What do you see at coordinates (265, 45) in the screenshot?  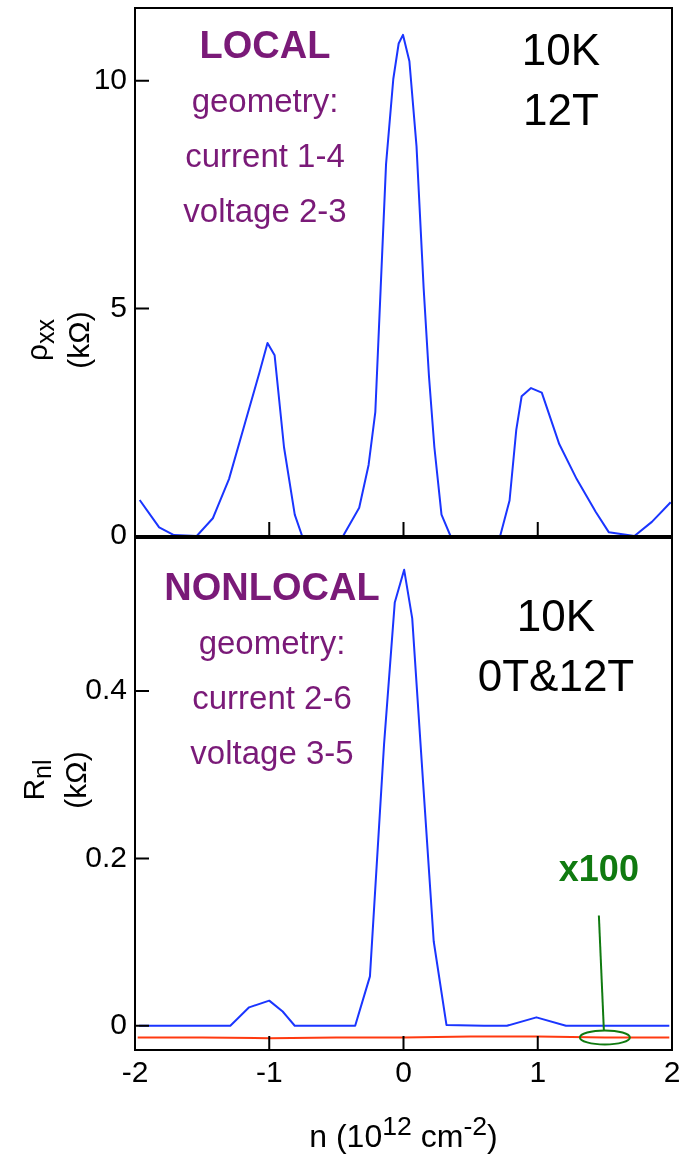 I see `annotation: LOCAL` at bounding box center [265, 45].